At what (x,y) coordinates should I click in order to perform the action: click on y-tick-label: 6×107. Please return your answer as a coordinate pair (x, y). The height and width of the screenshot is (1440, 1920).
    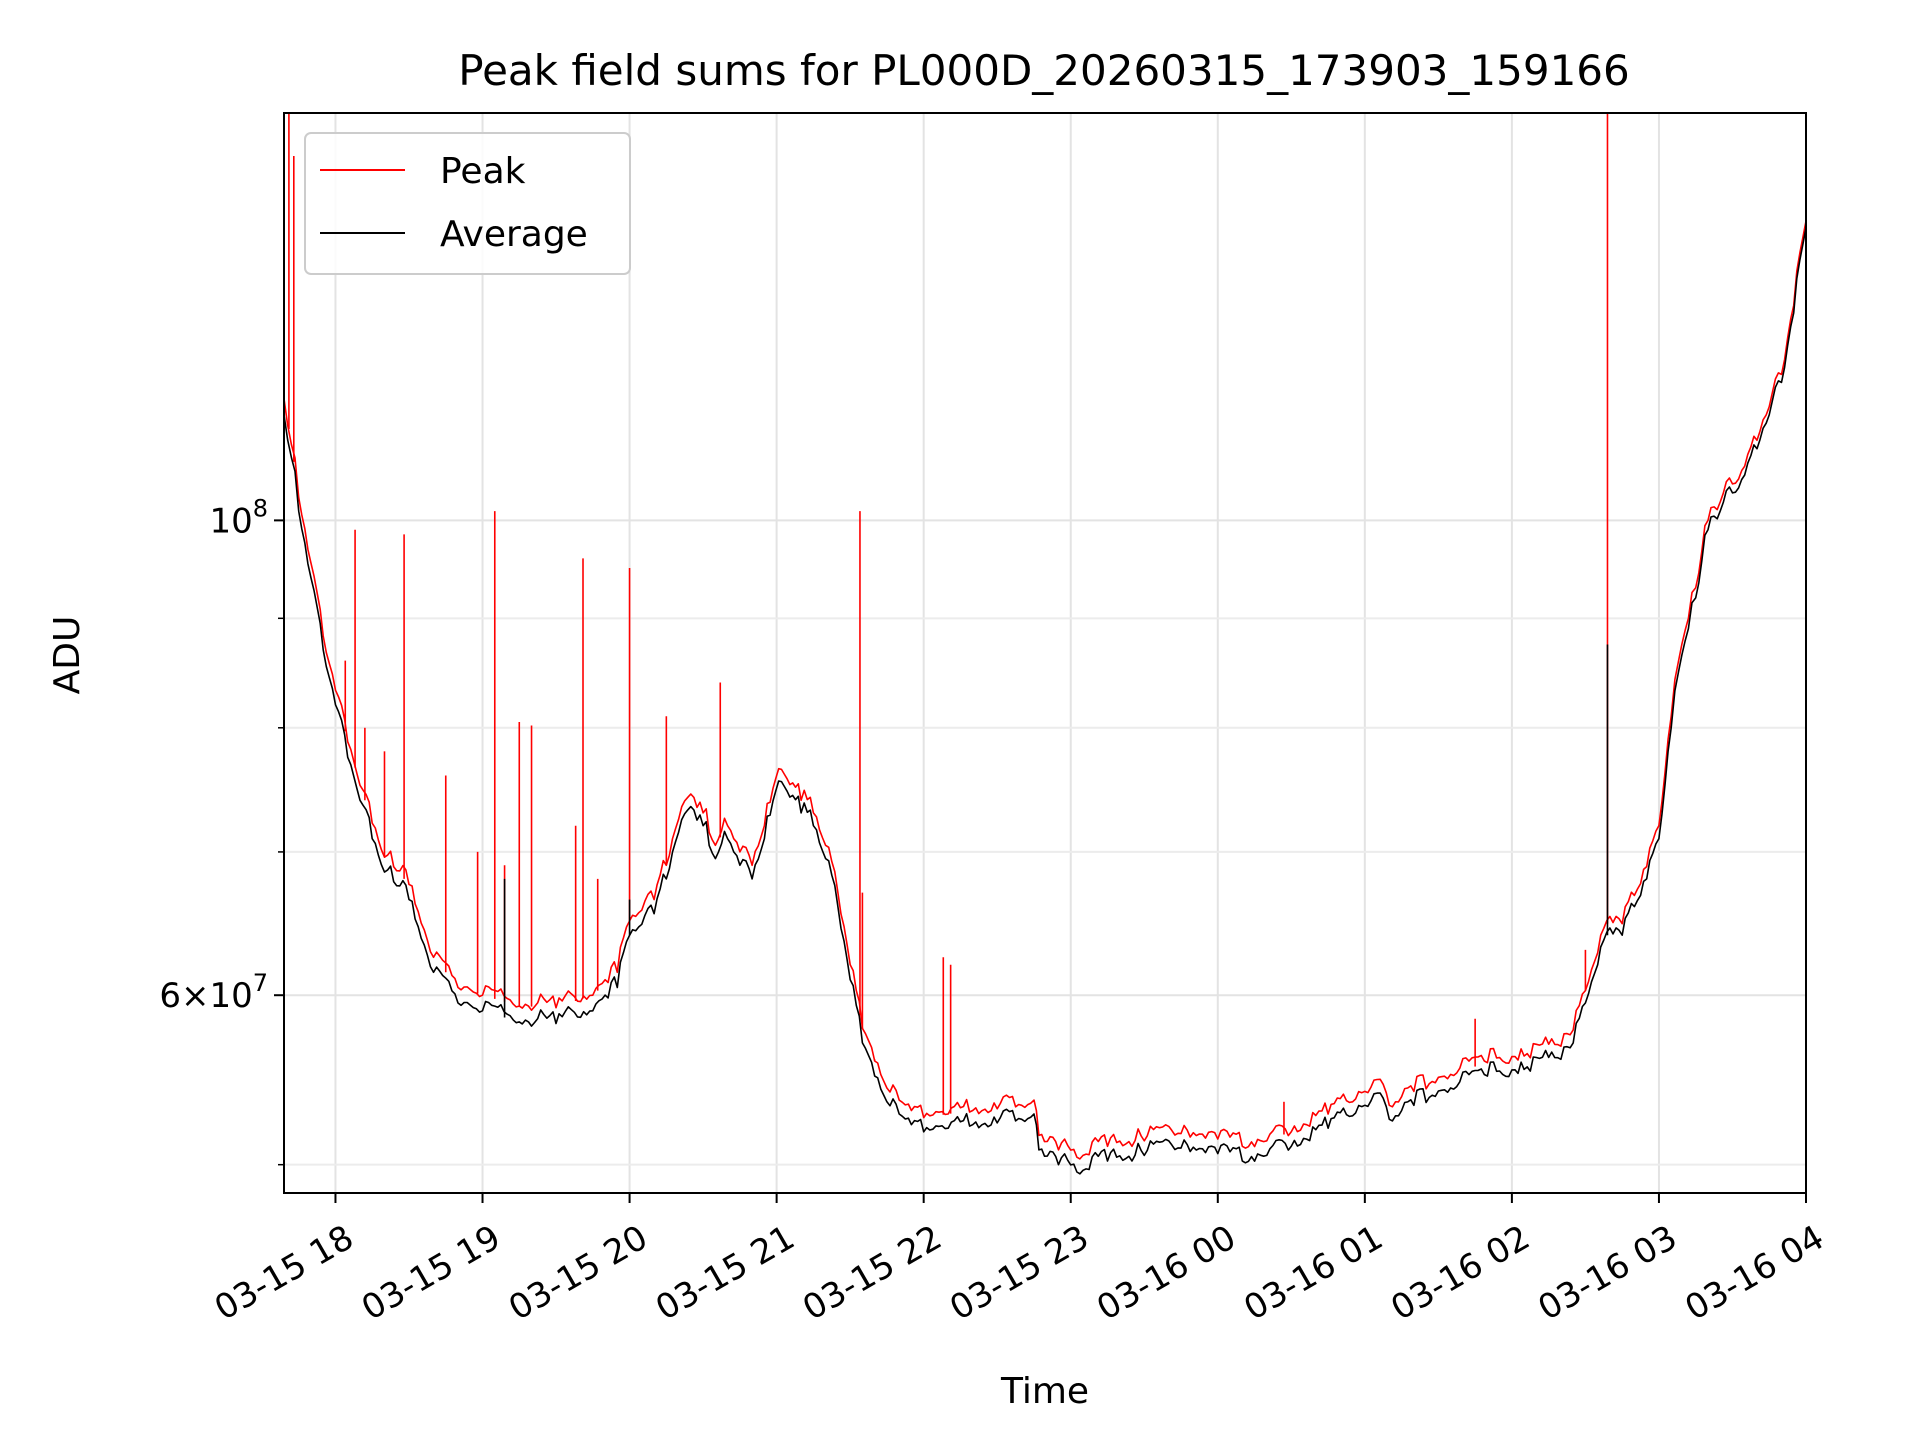
    Looking at the image, I should click on (213, 992).